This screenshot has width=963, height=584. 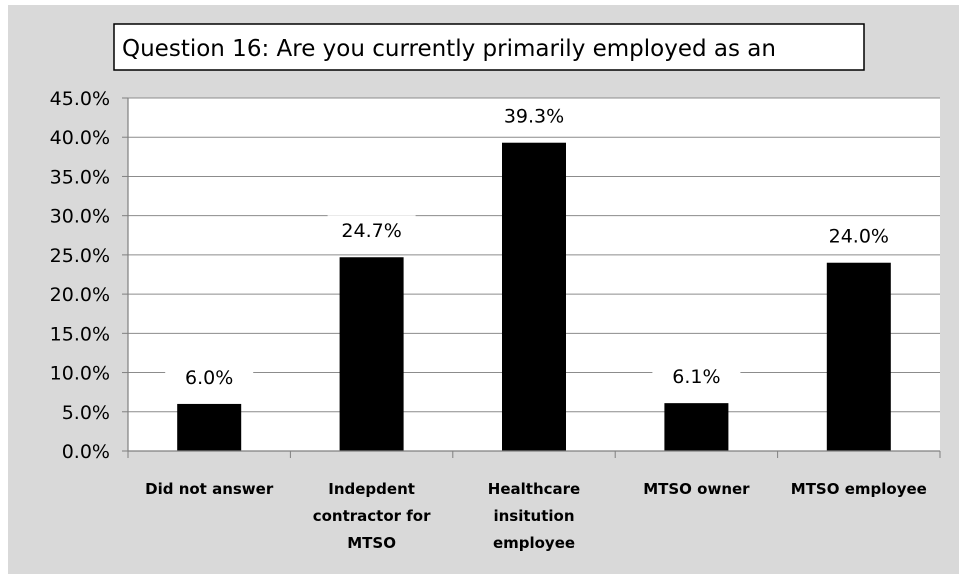 I want to click on y-tick-label: 5.0%, so click(x=86, y=413).